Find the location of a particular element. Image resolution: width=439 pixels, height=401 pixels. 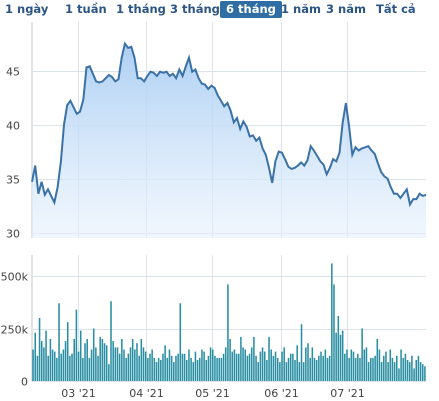

tab-1-year: 1 năm is located at coordinates (301, 9).